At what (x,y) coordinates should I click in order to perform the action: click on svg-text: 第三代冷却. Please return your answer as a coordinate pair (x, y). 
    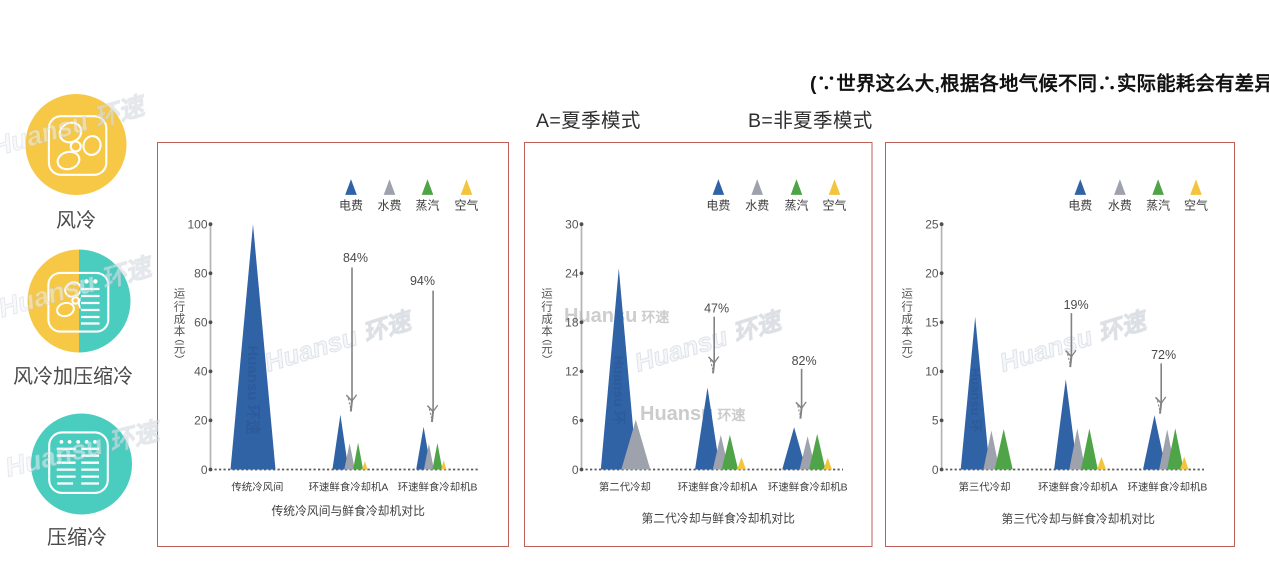
    Looking at the image, I should click on (985, 487).